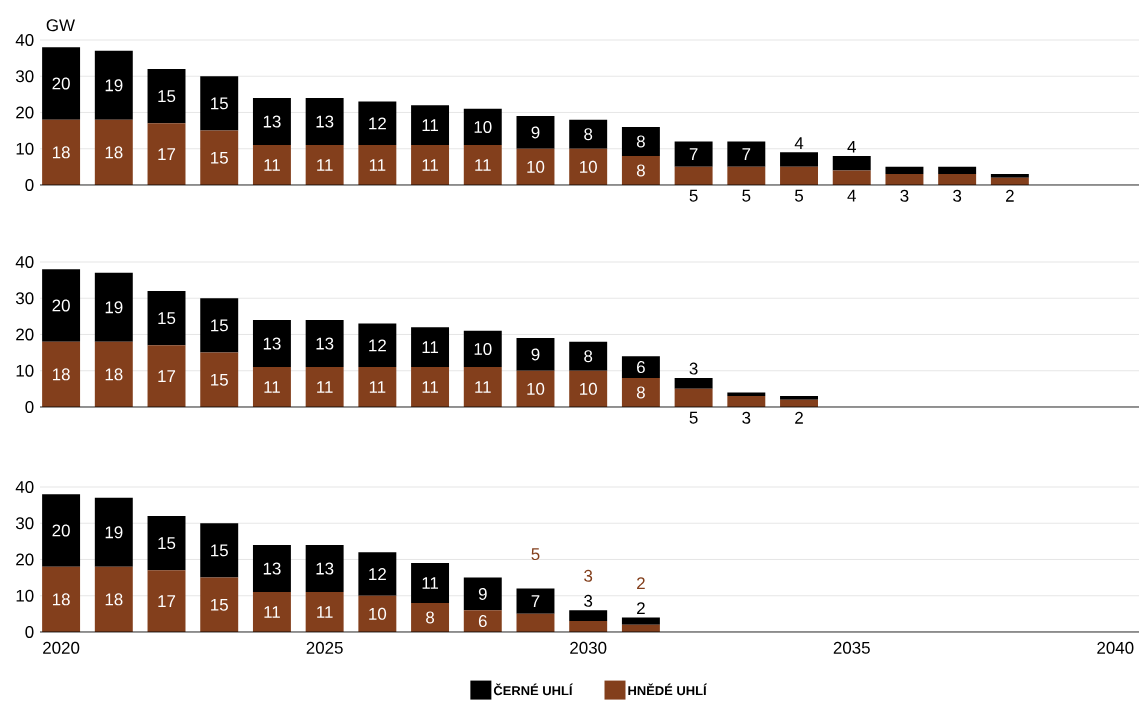  Describe the element at coordinates (799, 143) in the screenshot. I see `data-label: 4` at that location.